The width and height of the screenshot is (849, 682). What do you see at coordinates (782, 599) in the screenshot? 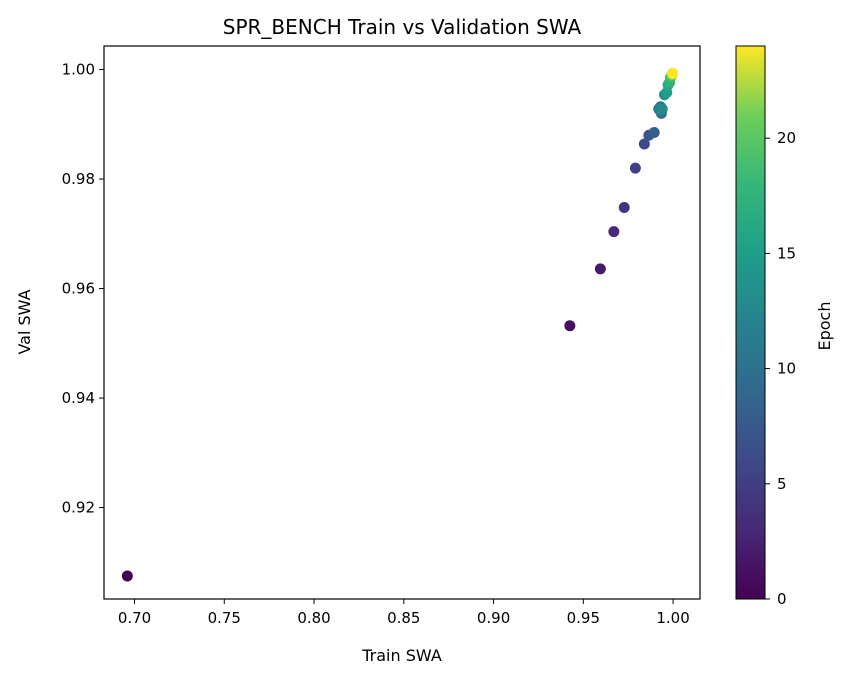
I see `colorbar-tick-label: 0` at bounding box center [782, 599].